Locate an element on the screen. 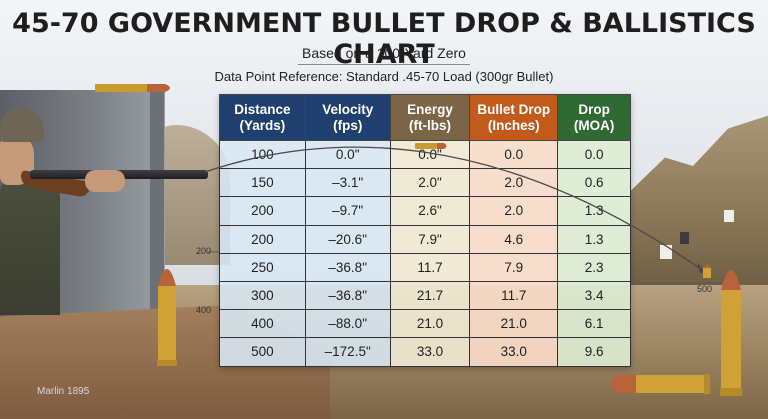 The image size is (768, 419). cell-drop-moa: 0.0 is located at coordinates (594, 154).